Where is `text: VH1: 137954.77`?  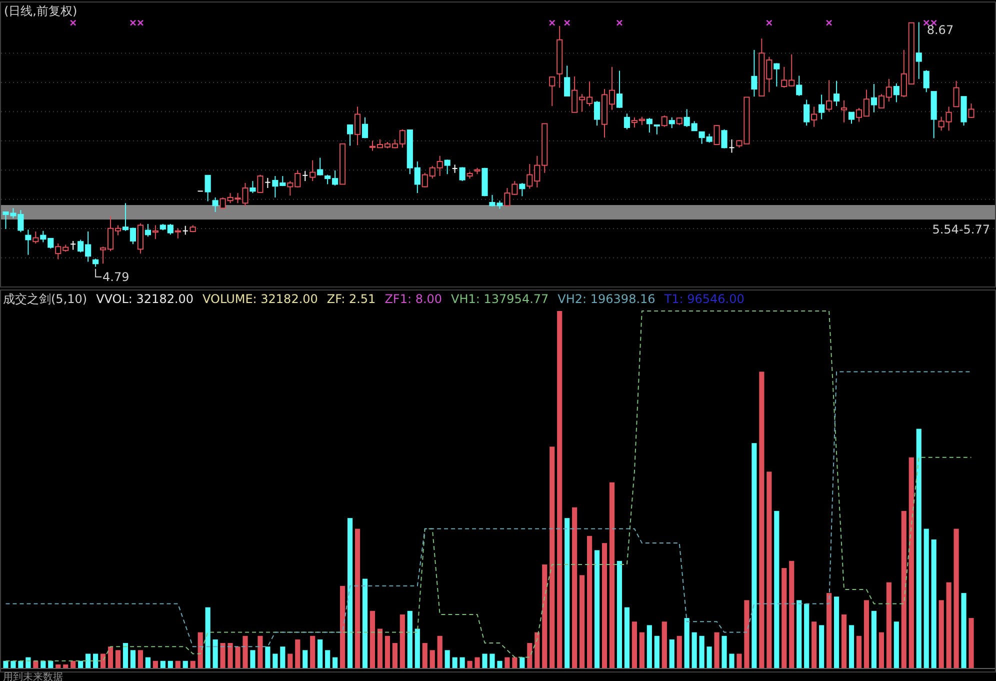
text: VH1: 137954.77 is located at coordinates (500, 299).